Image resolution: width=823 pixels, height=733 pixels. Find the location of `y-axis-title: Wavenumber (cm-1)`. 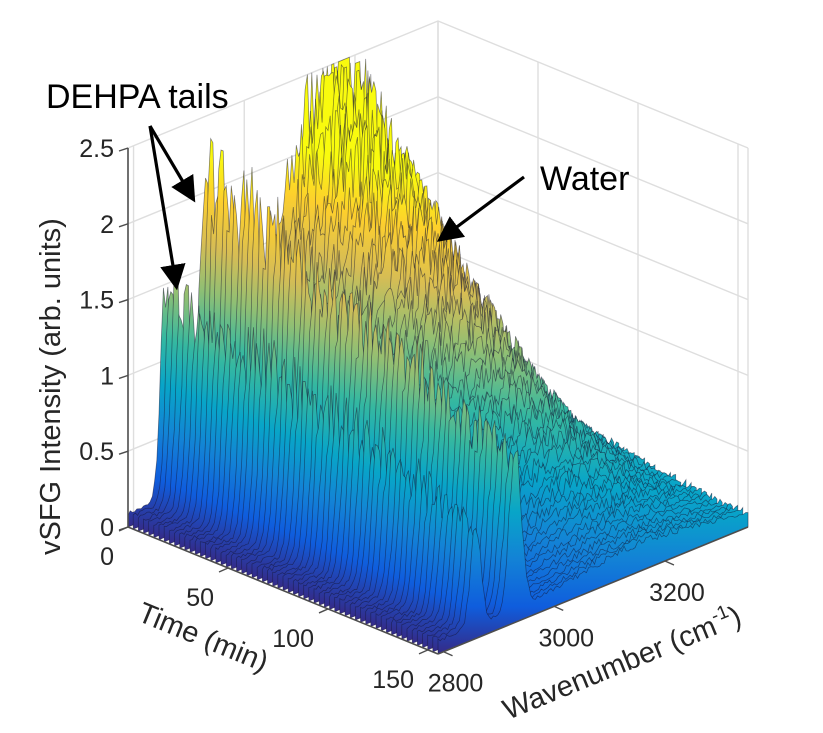

y-axis-title: Wavenumber (cm-1) is located at coordinates (621, 662).